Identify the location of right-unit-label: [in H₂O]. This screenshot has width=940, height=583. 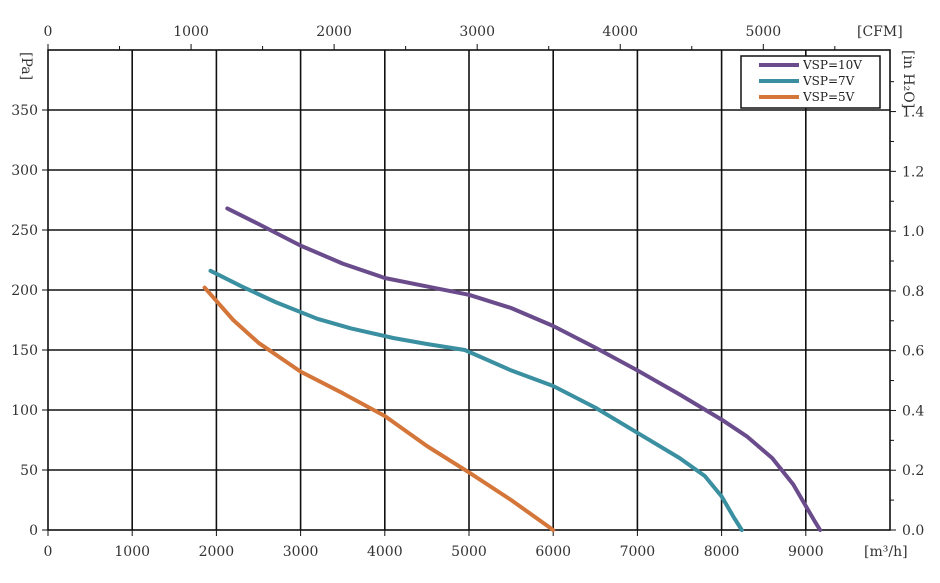
(908, 79).